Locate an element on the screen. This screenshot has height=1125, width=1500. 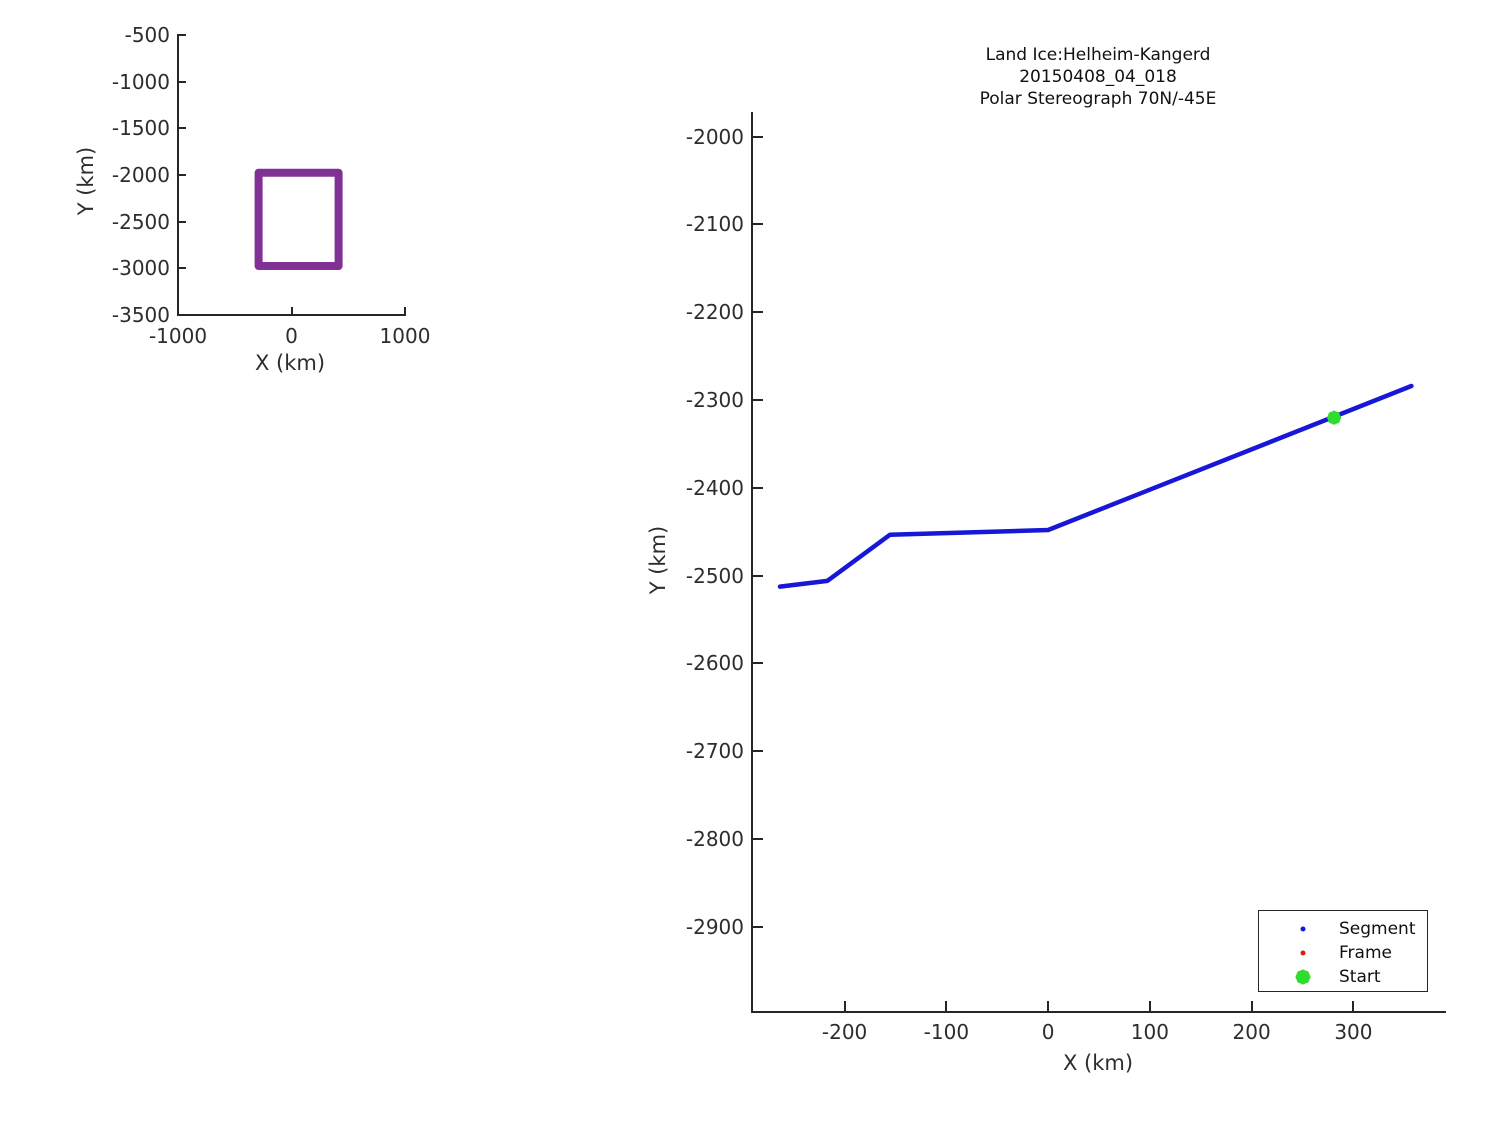
y-tick-label: -2400 is located at coordinates (714, 487).